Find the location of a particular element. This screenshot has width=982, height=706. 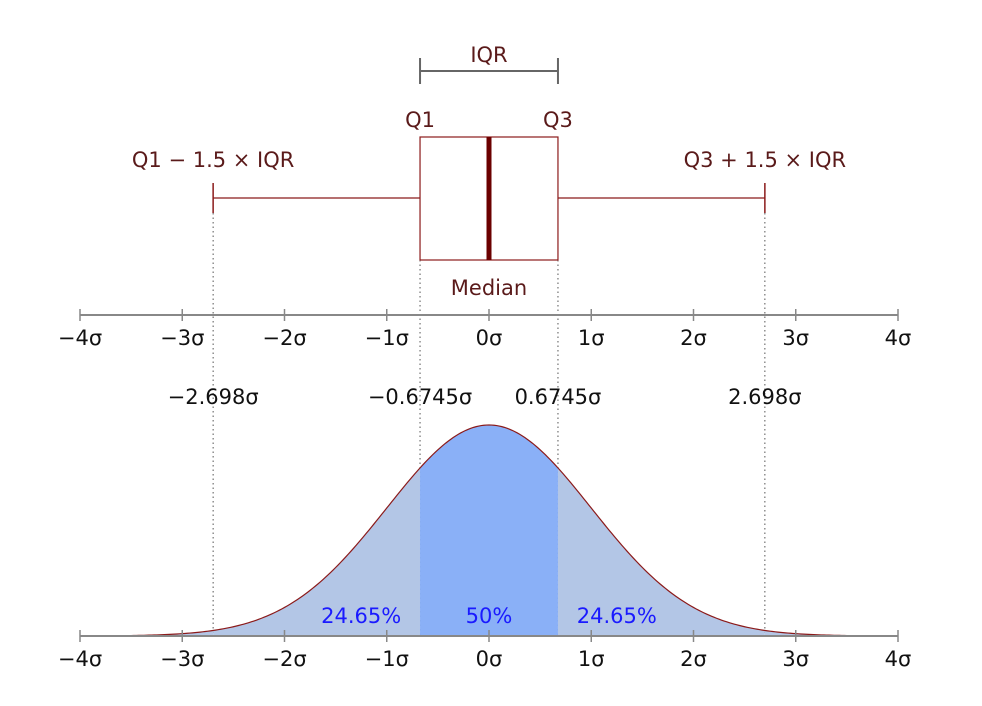

q3-label: Q3 is located at coordinates (558, 120).